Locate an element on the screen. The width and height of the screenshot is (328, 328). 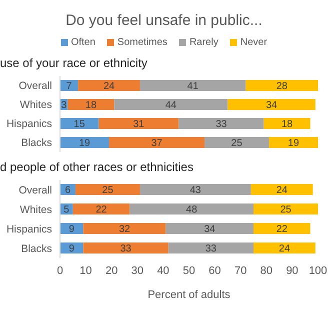
x-tick-label: 80 is located at coordinates (266, 270).